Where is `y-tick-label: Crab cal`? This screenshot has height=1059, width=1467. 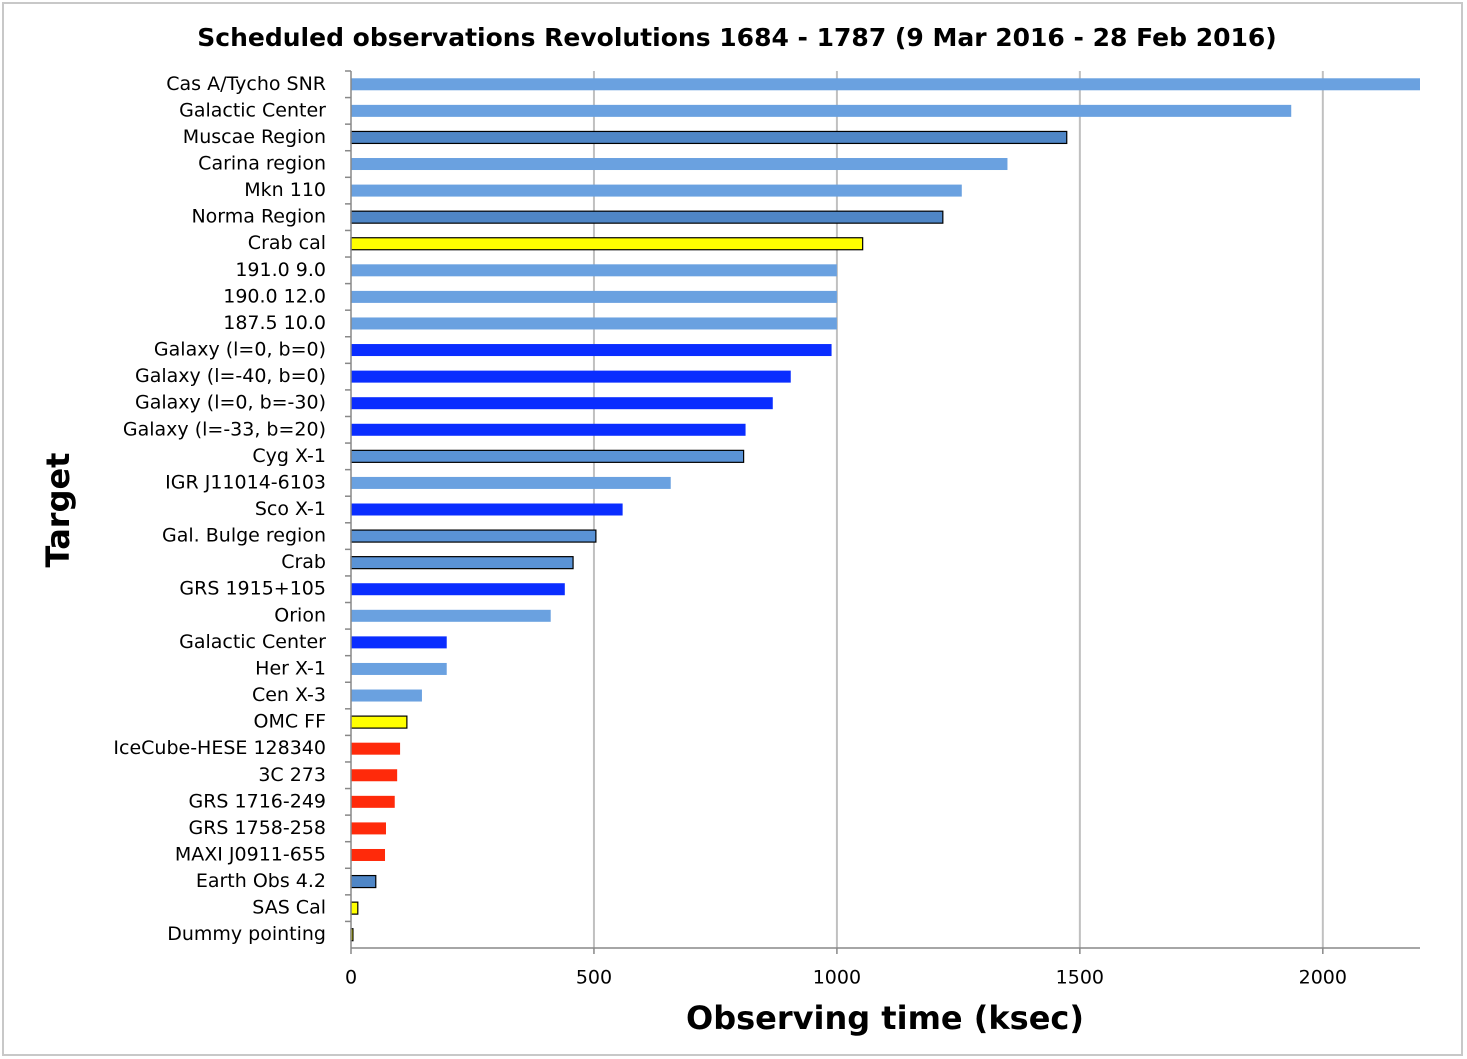 y-tick-label: Crab cal is located at coordinates (287, 243).